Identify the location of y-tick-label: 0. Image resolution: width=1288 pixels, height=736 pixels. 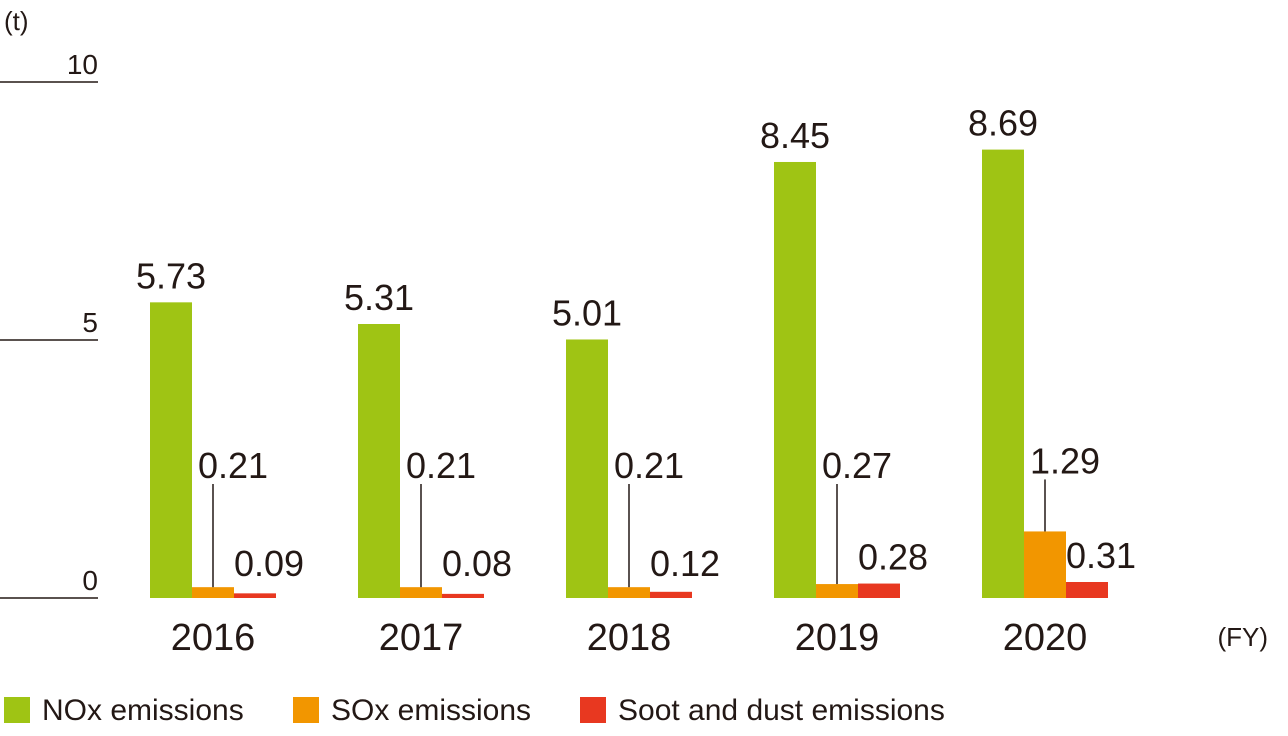
(90, 580).